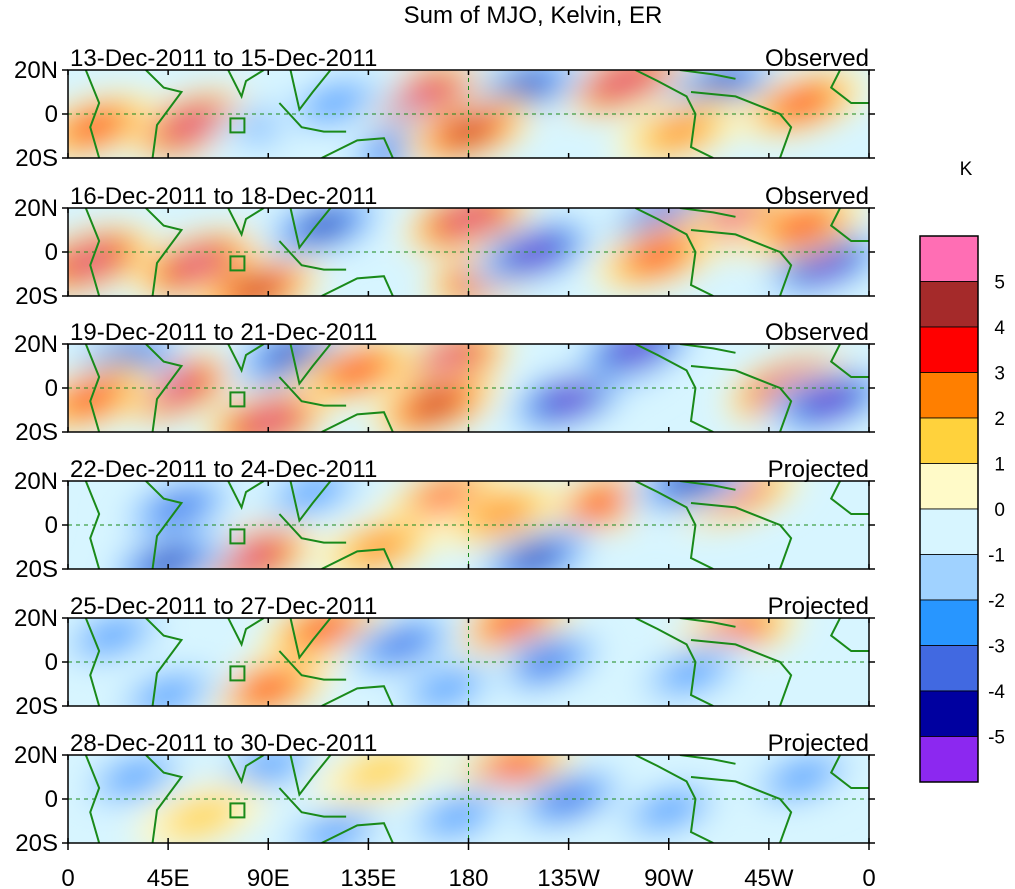  What do you see at coordinates (324, 225) in the screenshot?
I see `anomaly-9-level--4` at bounding box center [324, 225].